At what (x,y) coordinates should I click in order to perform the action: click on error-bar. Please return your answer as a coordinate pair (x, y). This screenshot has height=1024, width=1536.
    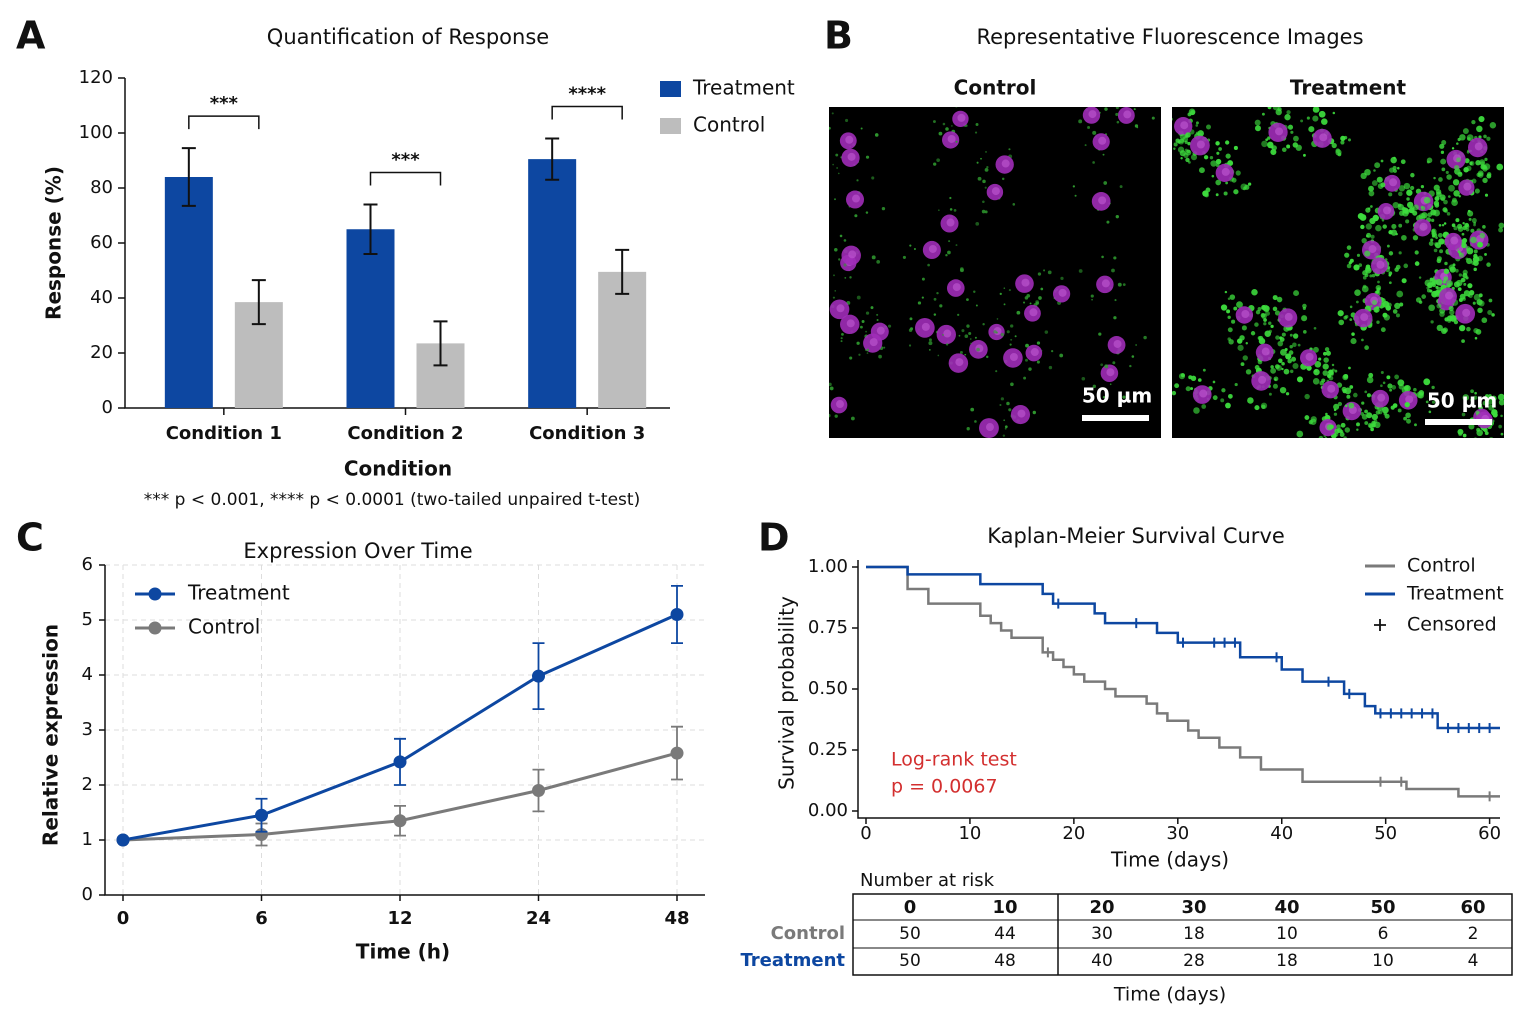
    Looking at the image, I should click on (258, 302).